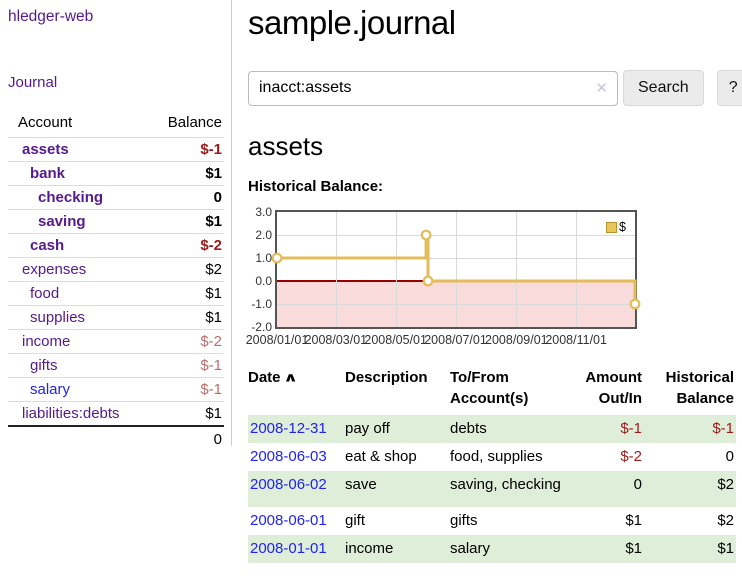 The height and width of the screenshot is (582, 742). I want to click on account-link-cash: cash, so click(47, 245).